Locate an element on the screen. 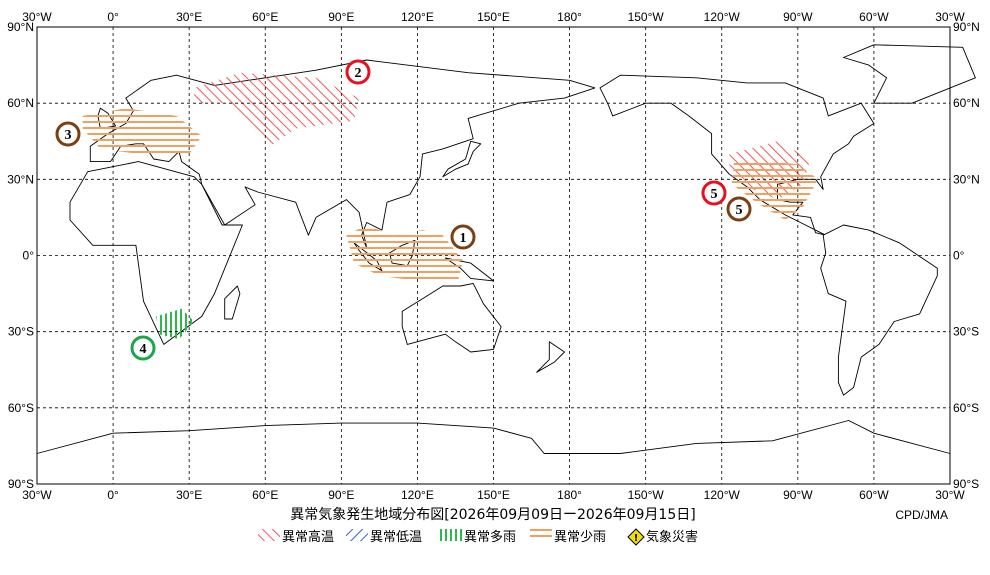 This screenshot has height=575, width=990. lat-label-left: 30°S is located at coordinates (21, 332).